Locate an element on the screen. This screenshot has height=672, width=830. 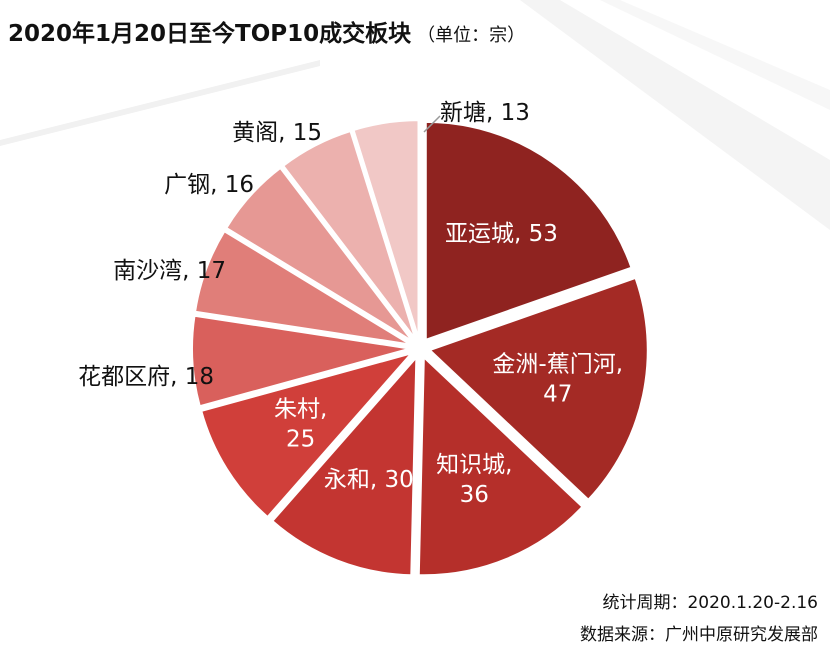
slice-label-9: 黄阁, 15 is located at coordinates (277, 133).